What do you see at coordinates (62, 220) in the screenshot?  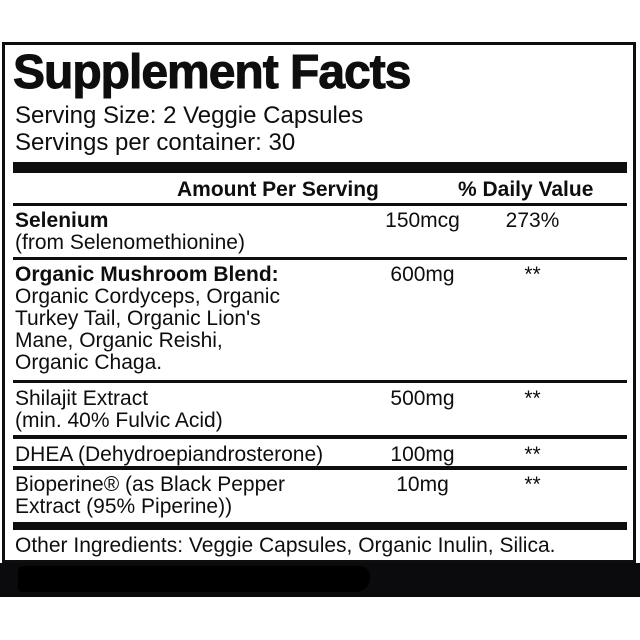 I see `ingredient-name: Selenium` at bounding box center [62, 220].